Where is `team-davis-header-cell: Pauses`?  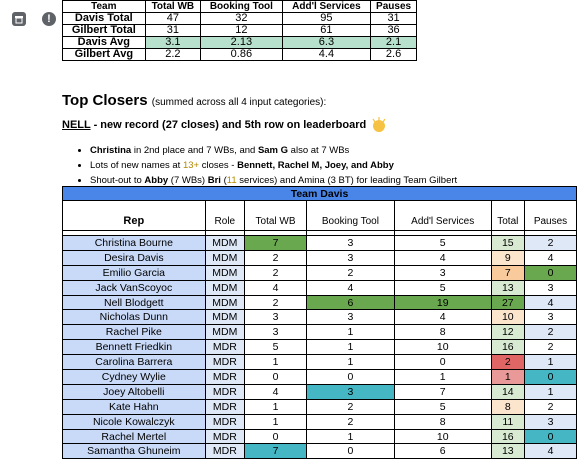
team-davis-header-cell: Pauses is located at coordinates (550, 215).